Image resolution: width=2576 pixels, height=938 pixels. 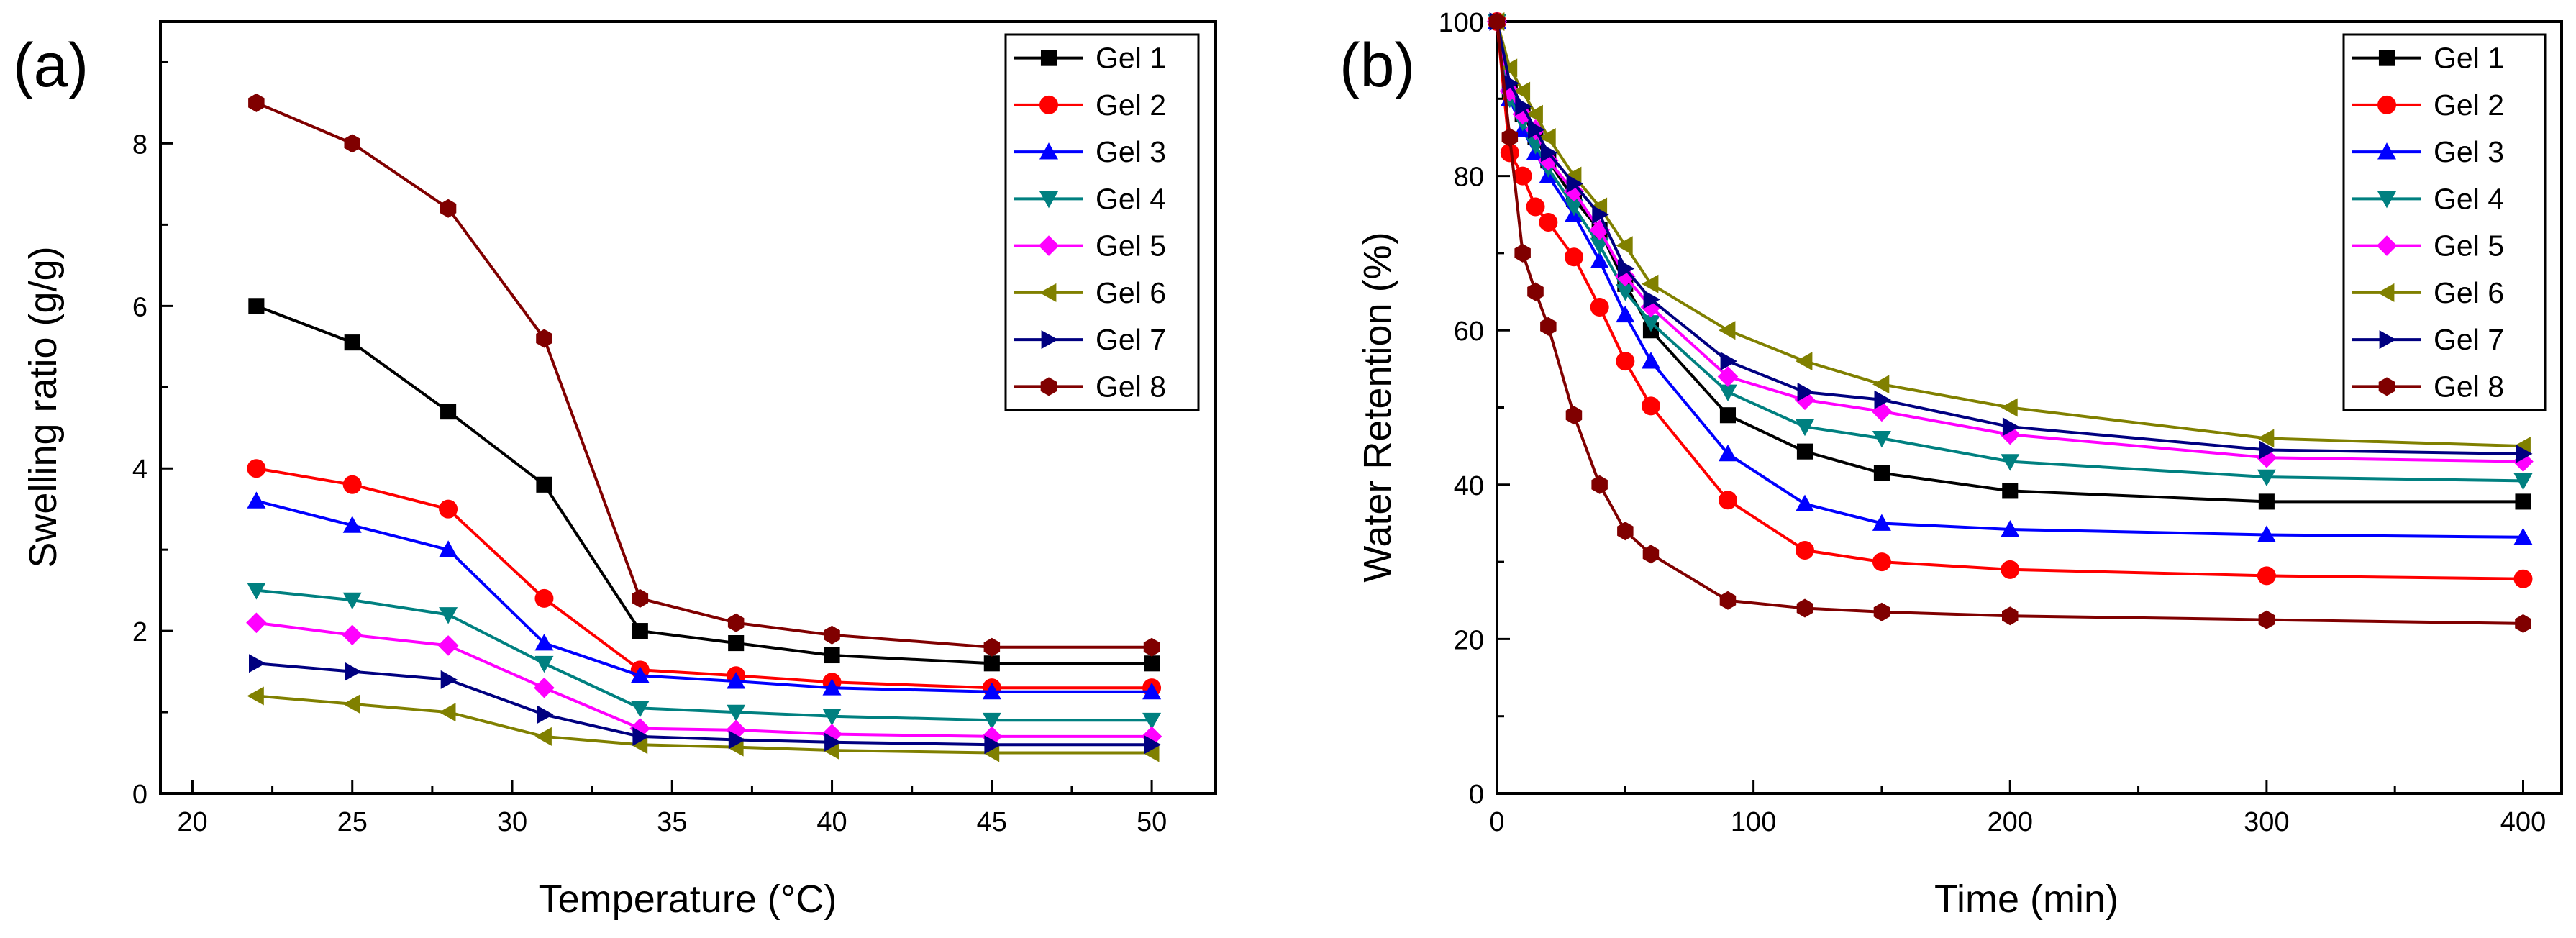 I want to click on legend-item: Gel 7, so click(x=2428, y=339).